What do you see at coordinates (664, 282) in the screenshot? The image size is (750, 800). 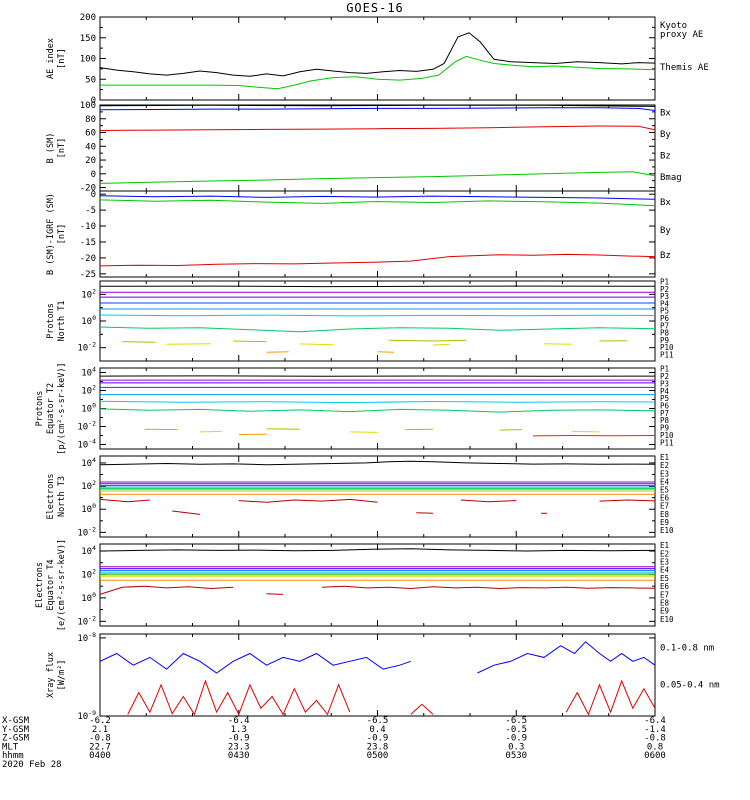 I see `legend-protons-north-t1-p1: P1` at bounding box center [664, 282].